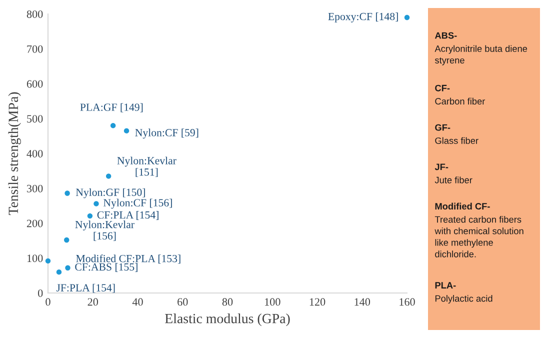  I want to click on annotation: PLA:GF [149], so click(111, 107).